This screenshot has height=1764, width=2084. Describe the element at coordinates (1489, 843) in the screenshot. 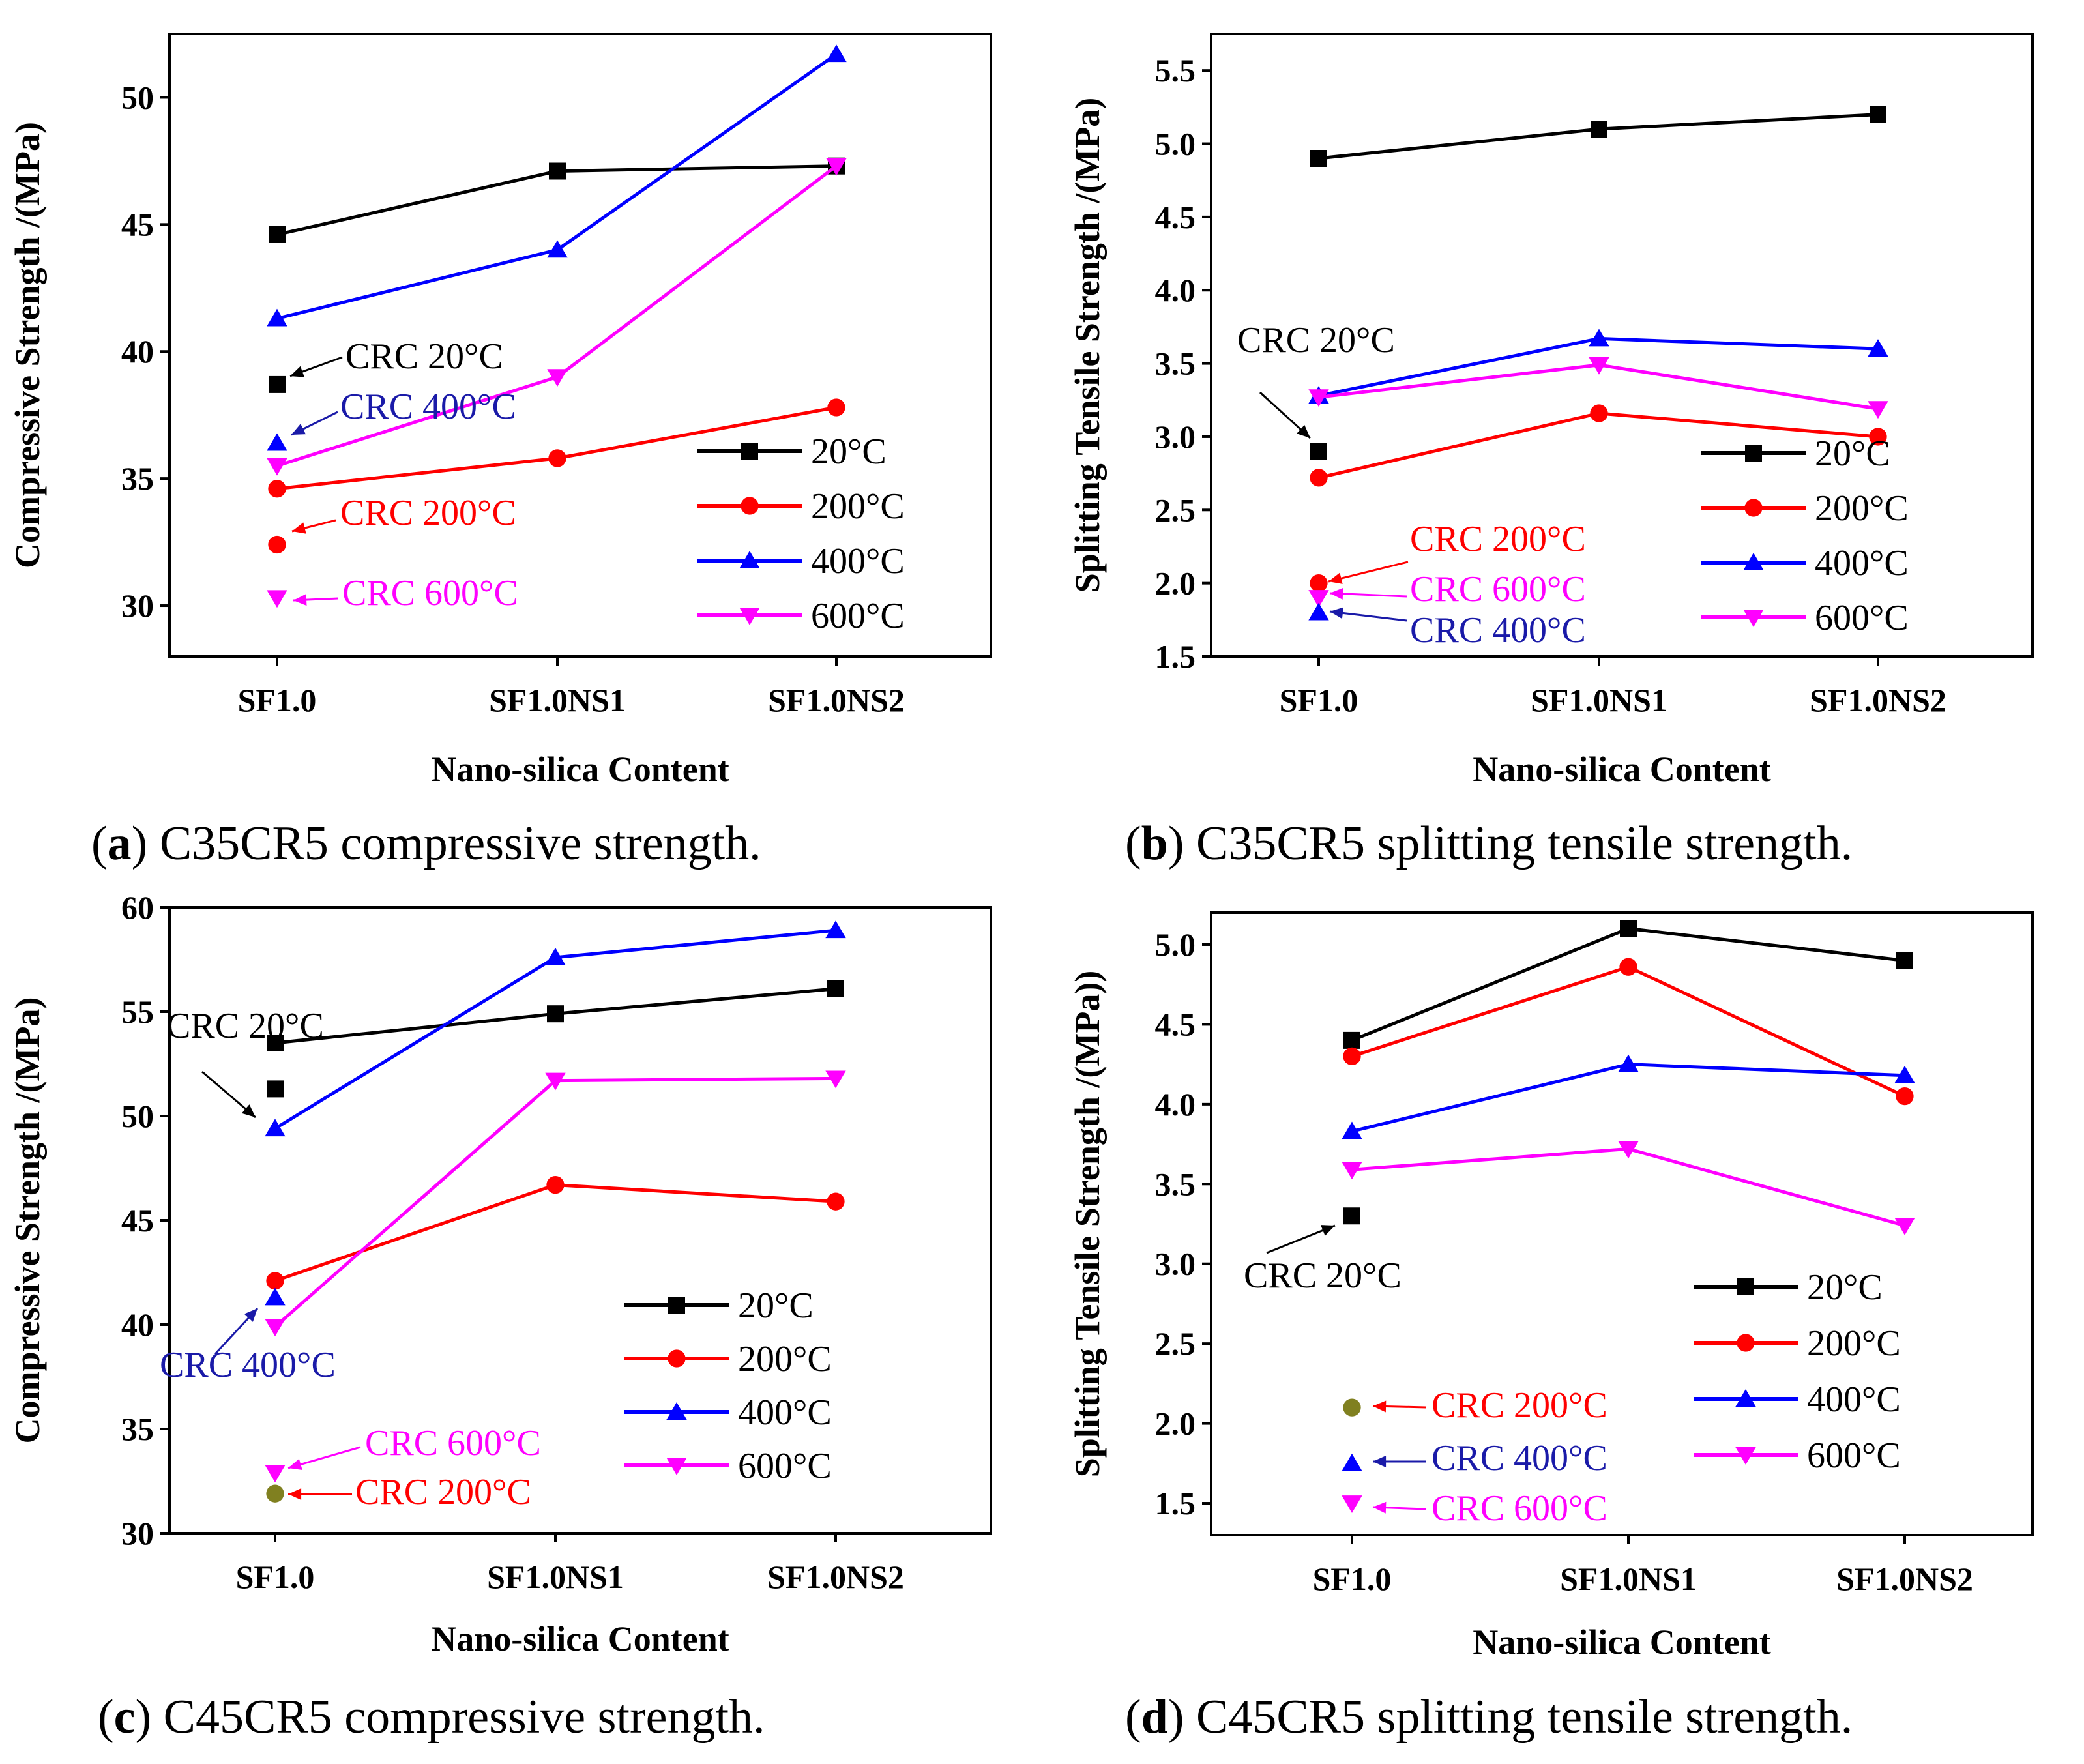

I see `panel-b-caption: (b) C35CR5 splitting tensile strength.` at that location.